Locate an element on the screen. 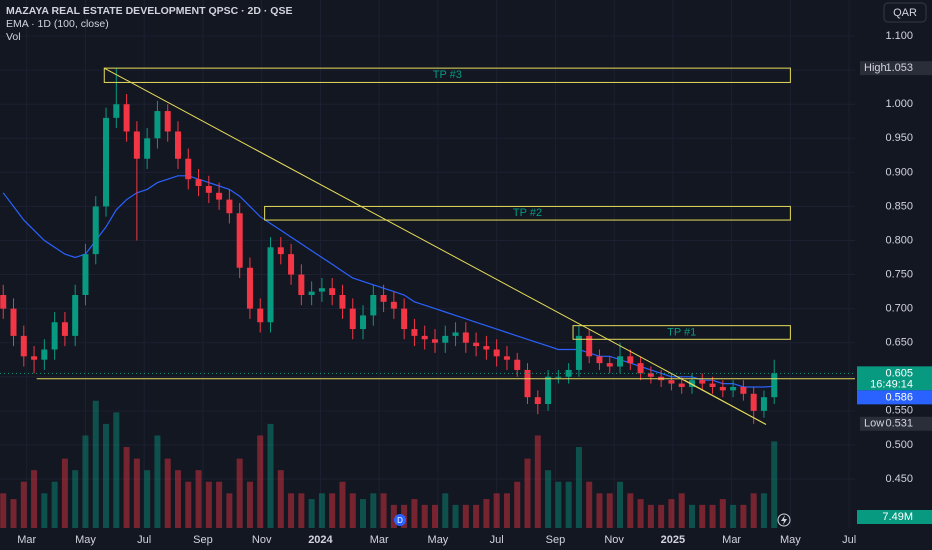 This screenshot has height=550, width=932. last-price-box is located at coordinates (894, 378).